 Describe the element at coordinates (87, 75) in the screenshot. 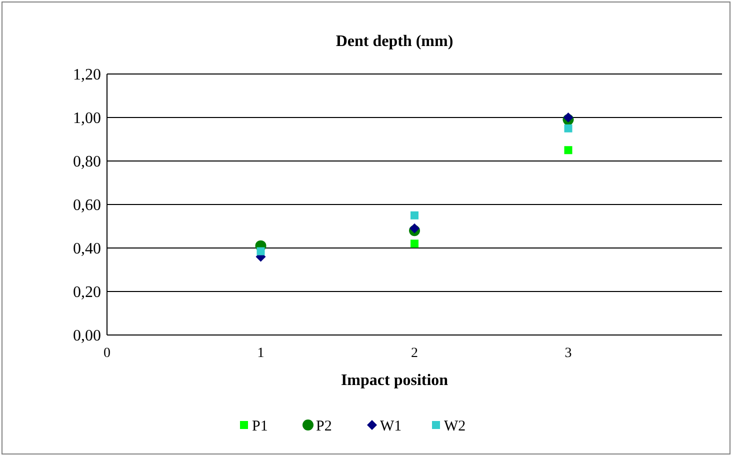

I see `y-tick-label: 1,20` at that location.